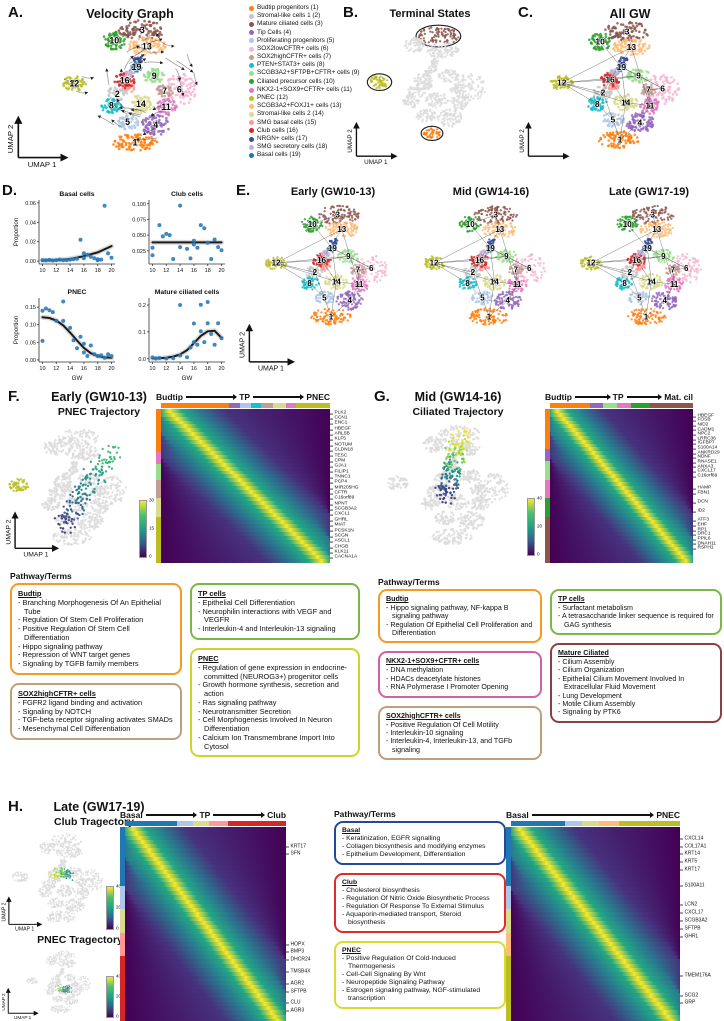 This screenshot has width=724, height=1021. What do you see at coordinates (30, 343) in the screenshot?
I see `svg-text: 0.05` at bounding box center [30, 343].